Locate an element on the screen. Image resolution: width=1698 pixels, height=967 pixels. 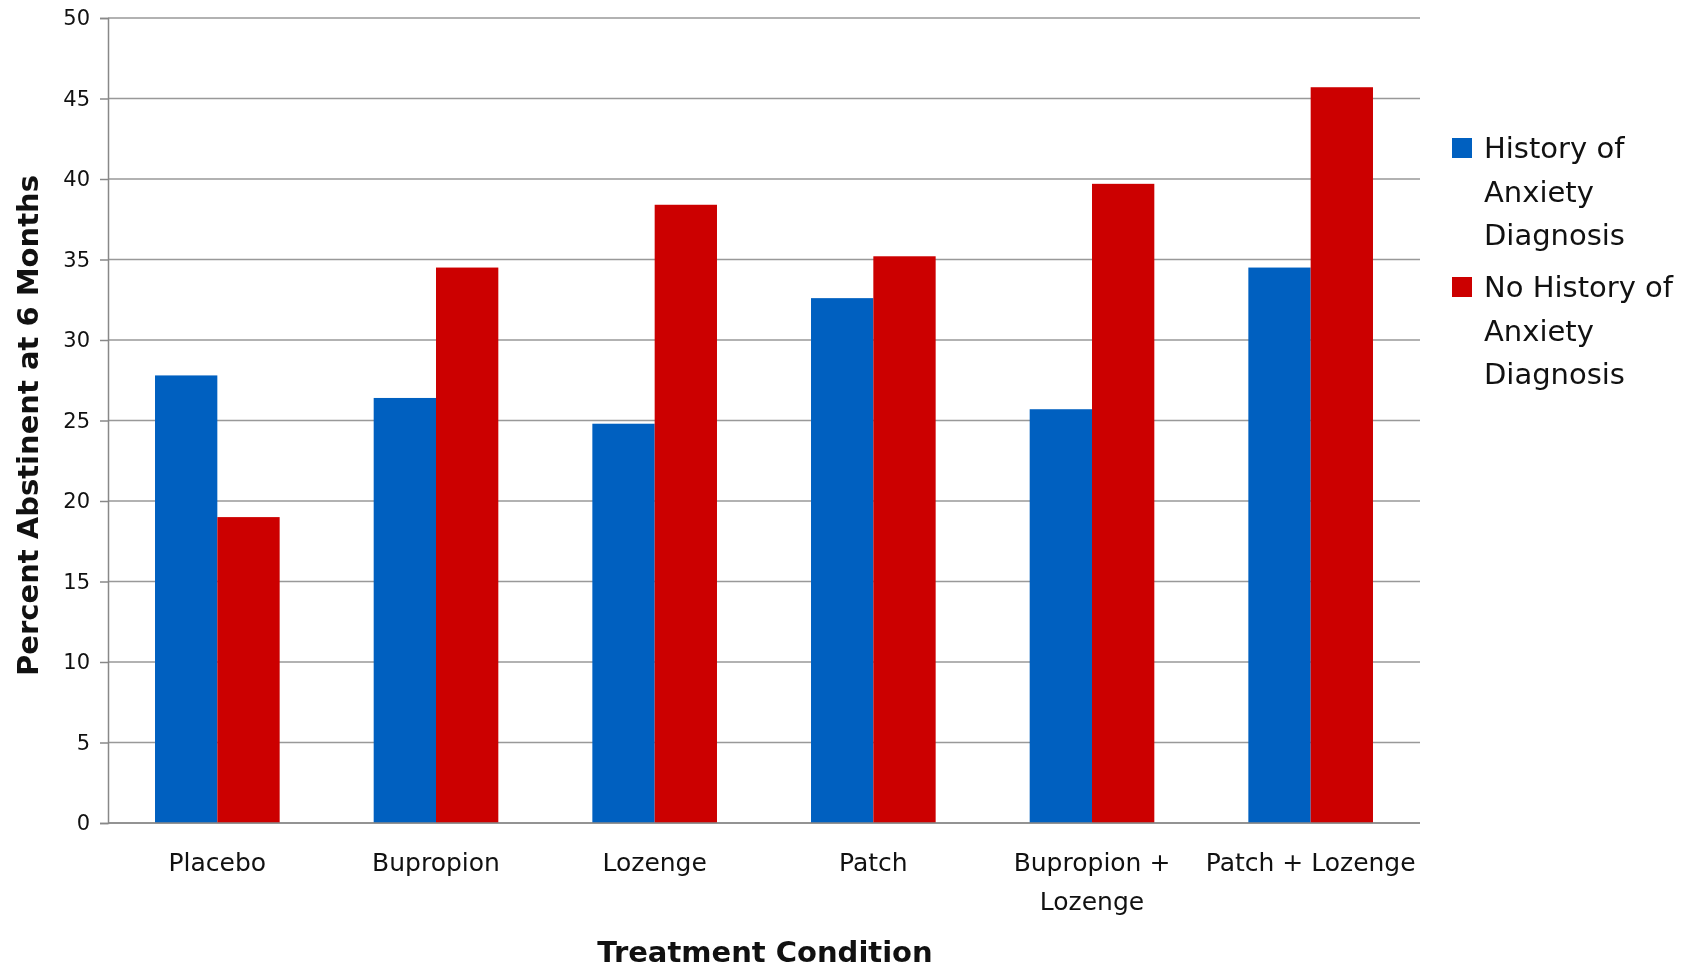
y-tick-label: 30 is located at coordinates (76, 340).